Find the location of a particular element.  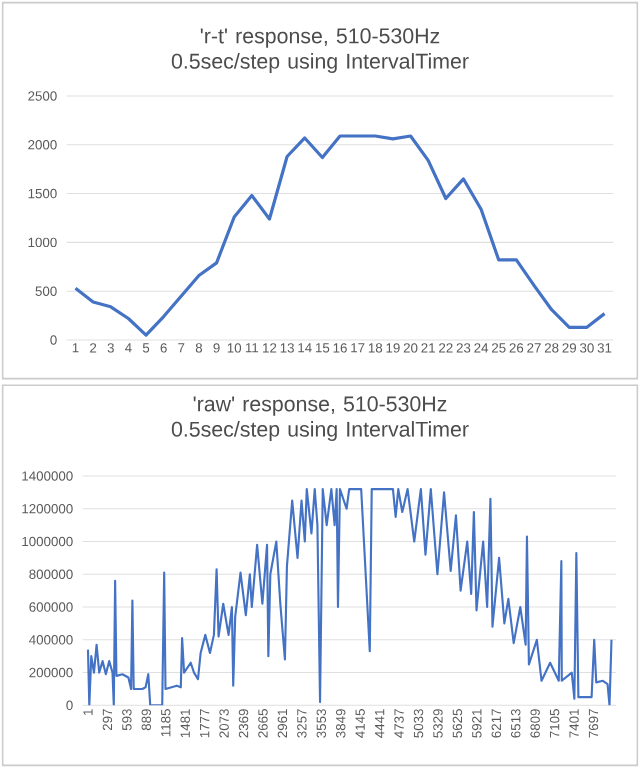

chart-title: 'raw' response, 510-530Hz 0.5sec/step using IntervalTimer is located at coordinates (320, 418).